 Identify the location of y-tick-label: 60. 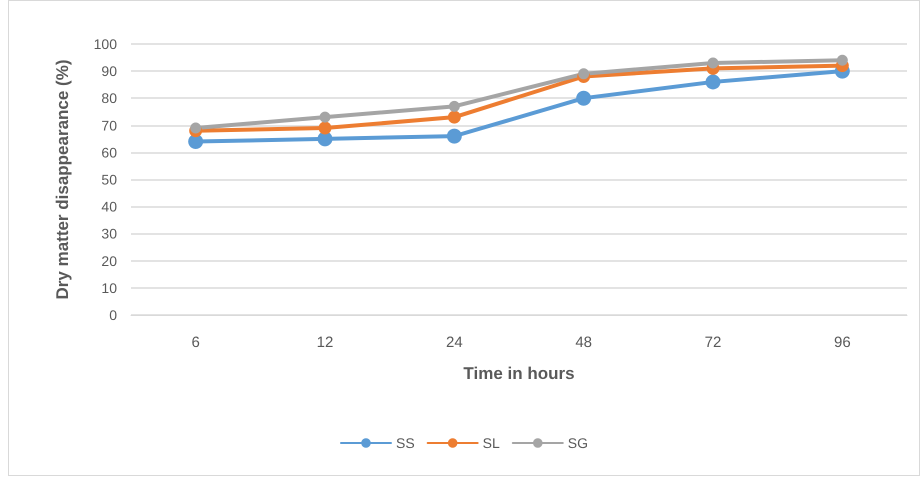
(109, 152).